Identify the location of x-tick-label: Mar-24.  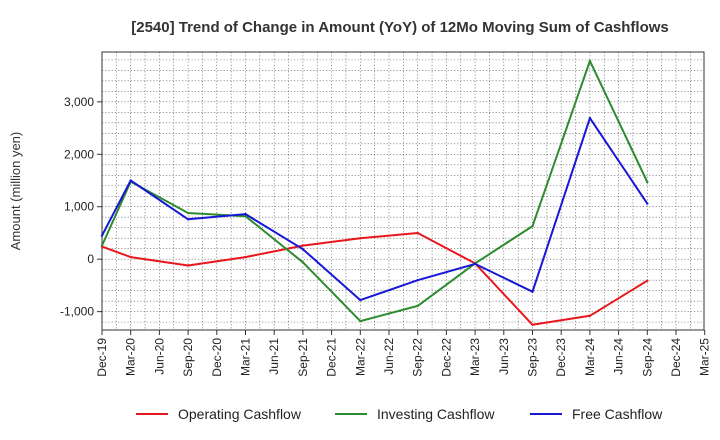
(590, 357).